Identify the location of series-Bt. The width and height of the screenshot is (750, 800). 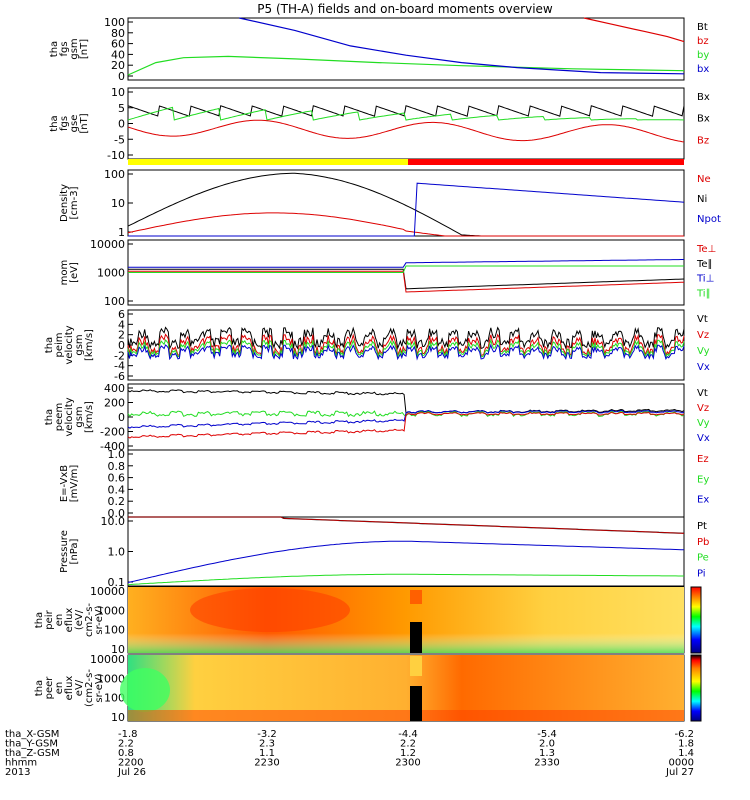
(634, 30).